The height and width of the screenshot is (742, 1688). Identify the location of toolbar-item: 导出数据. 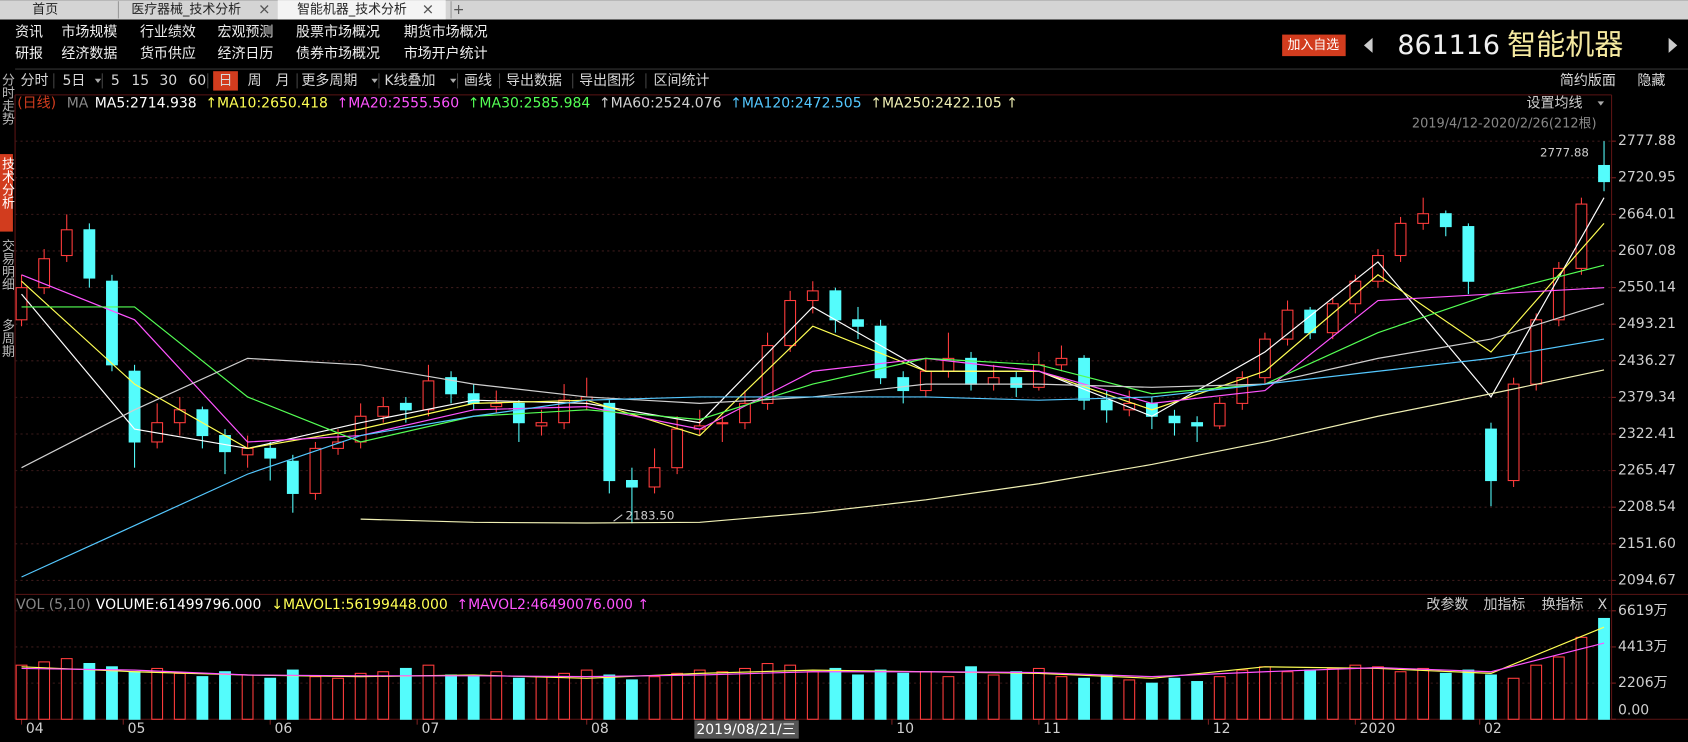
(534, 81).